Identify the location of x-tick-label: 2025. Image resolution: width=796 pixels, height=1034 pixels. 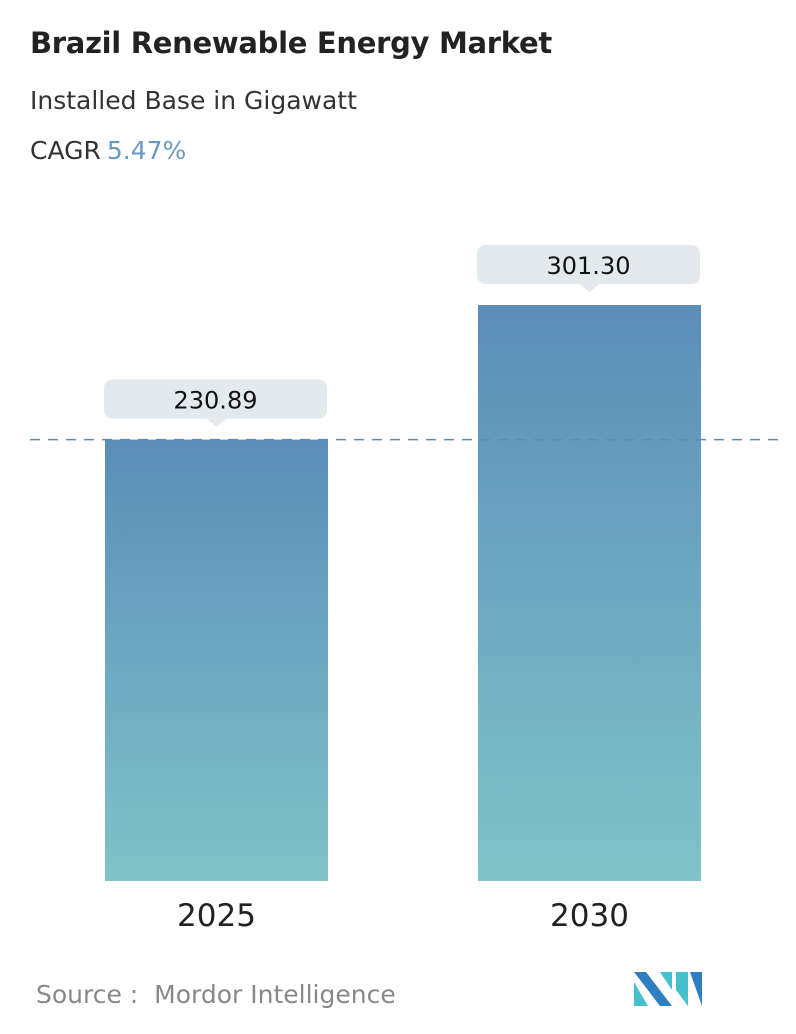
(216, 916).